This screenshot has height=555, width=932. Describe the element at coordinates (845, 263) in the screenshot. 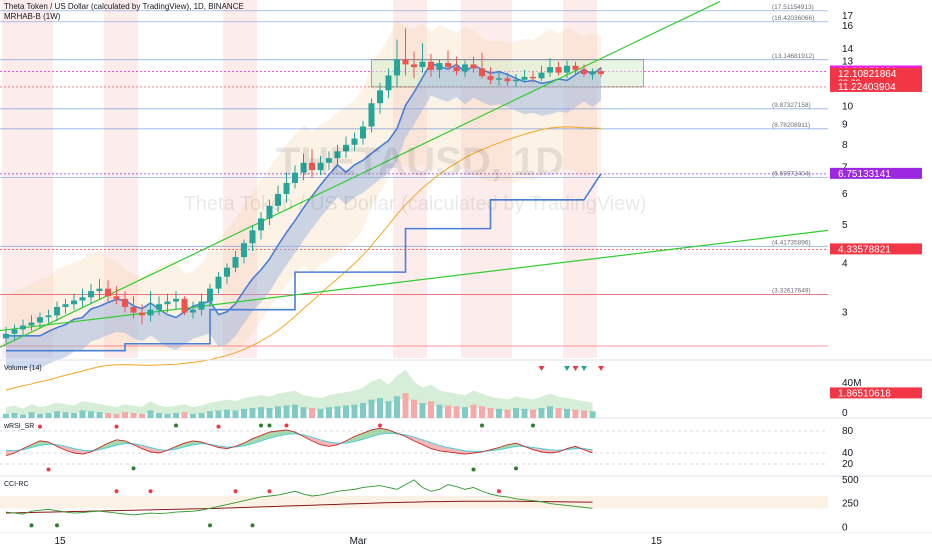

I see `price-tick-label: 4` at that location.